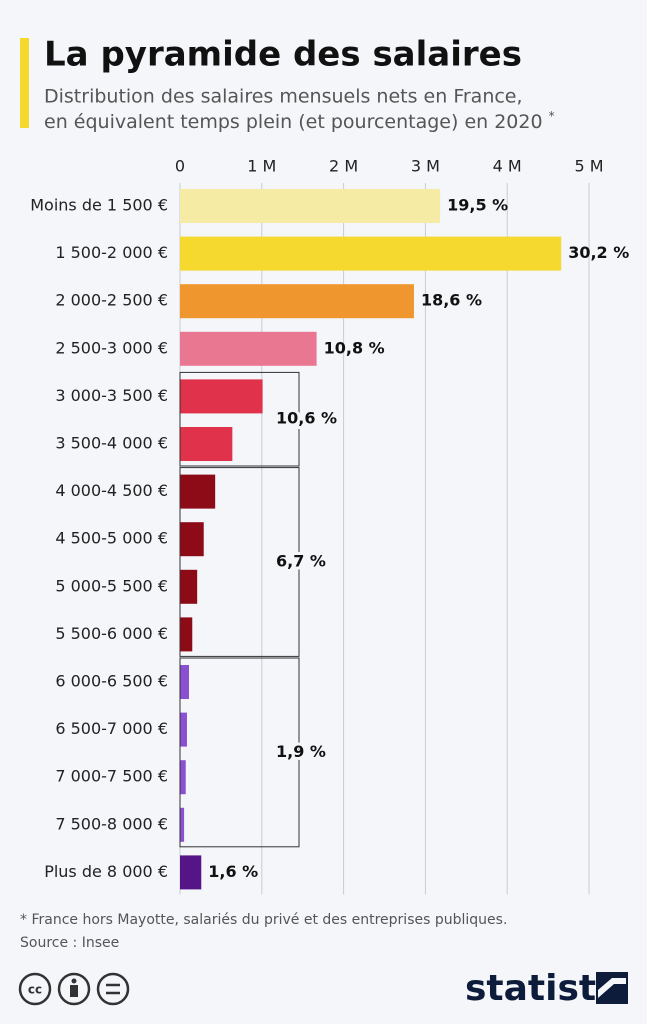  Describe the element at coordinates (111, 443) in the screenshot. I see `y-tick-label: 3 500-4 000 €` at that location.